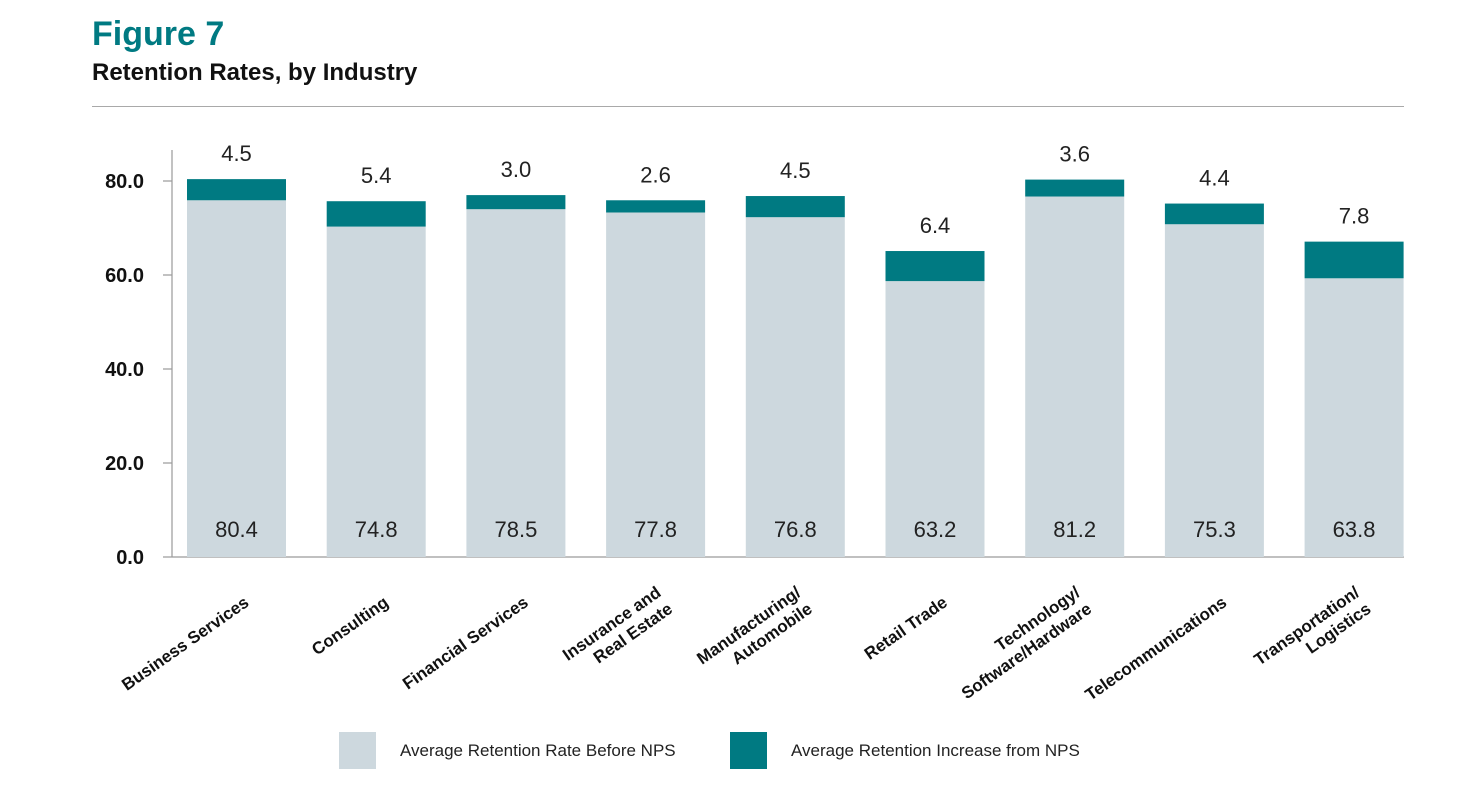 The image size is (1464, 796). What do you see at coordinates (795, 529) in the screenshot?
I see `bar-base-value-label: 76.8` at bounding box center [795, 529].